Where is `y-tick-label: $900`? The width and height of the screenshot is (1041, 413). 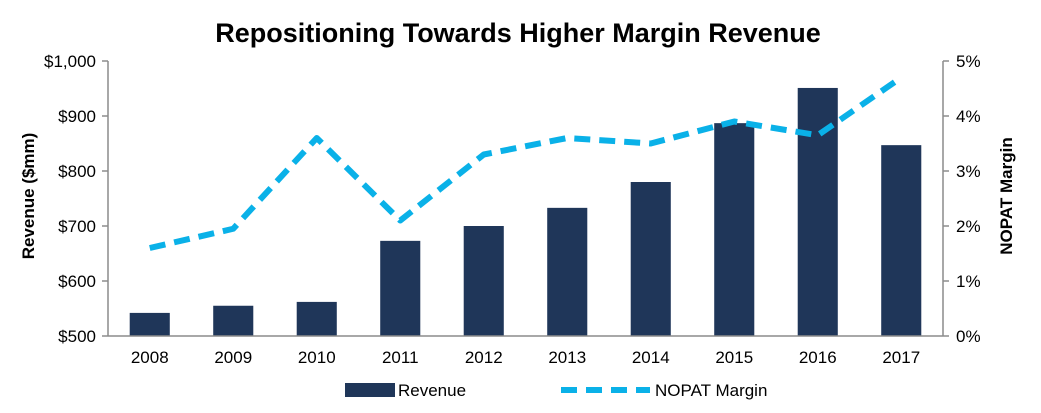 y-tick-label: $900 is located at coordinates (77, 116).